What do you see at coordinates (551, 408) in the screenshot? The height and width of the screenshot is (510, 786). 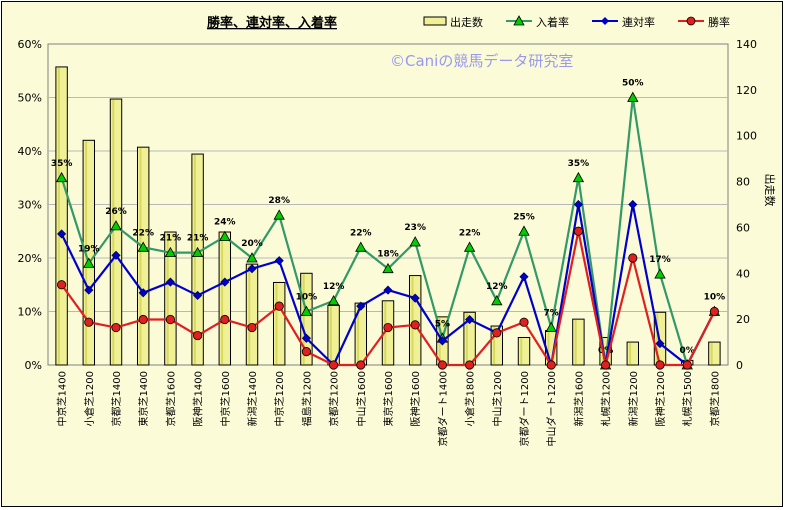 I see `category-label: 中山ダート1200` at bounding box center [551, 408].